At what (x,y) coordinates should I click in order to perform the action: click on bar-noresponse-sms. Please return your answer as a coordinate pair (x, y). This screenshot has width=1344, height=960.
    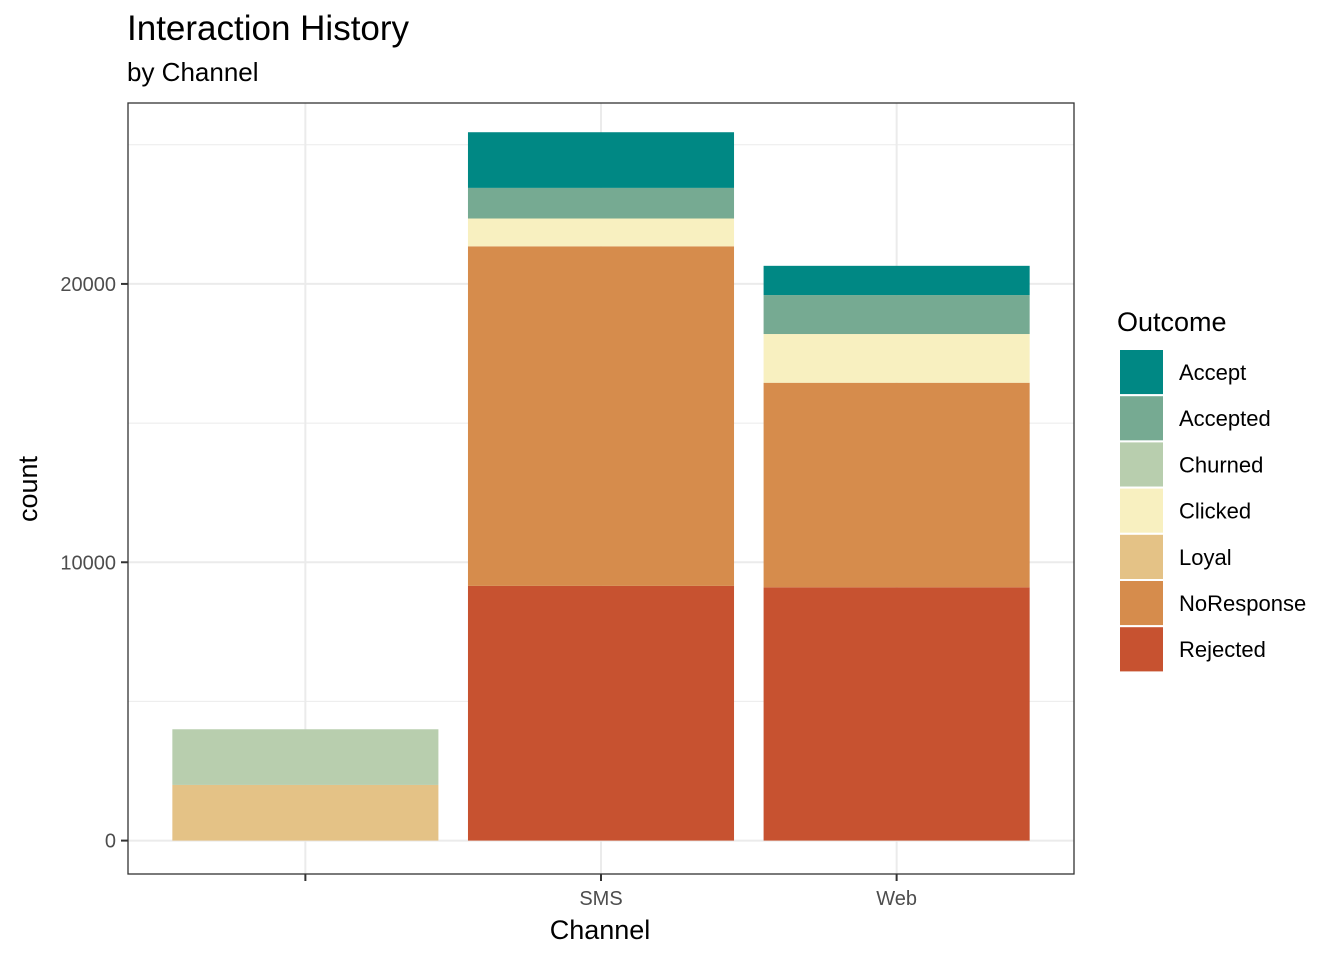
    Looking at the image, I should click on (601, 416).